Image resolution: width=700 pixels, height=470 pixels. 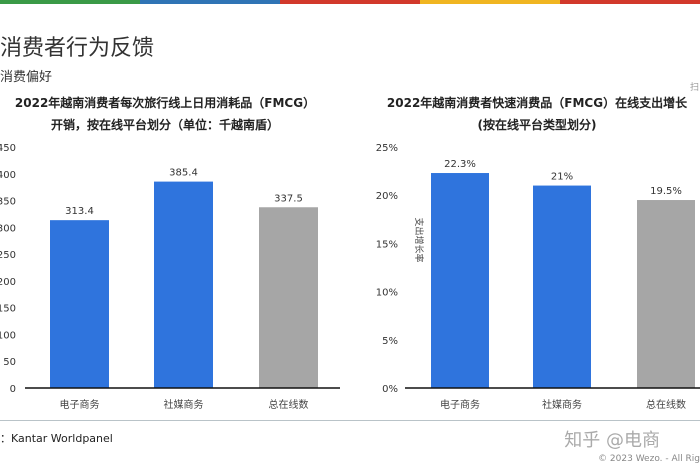 I want to click on corner-text: 扫, so click(x=695, y=88).